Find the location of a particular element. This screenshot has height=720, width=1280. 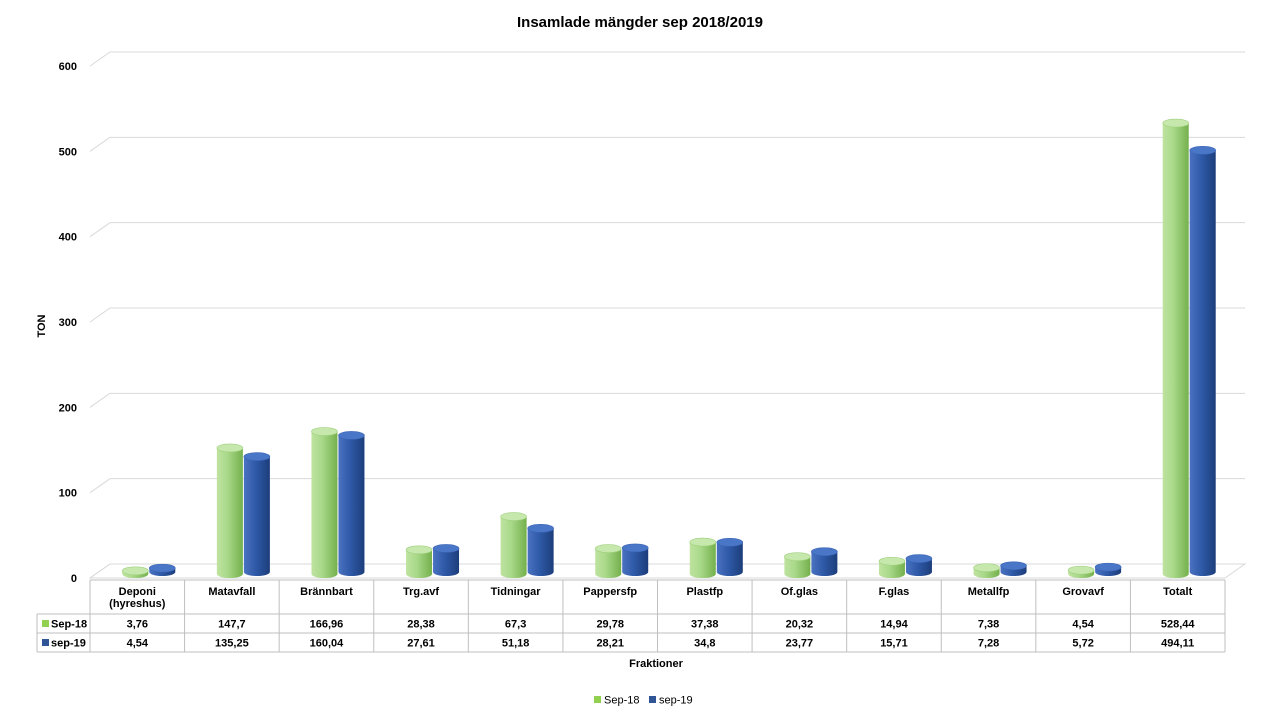

category-label: Tidningar is located at coordinates (516, 592).